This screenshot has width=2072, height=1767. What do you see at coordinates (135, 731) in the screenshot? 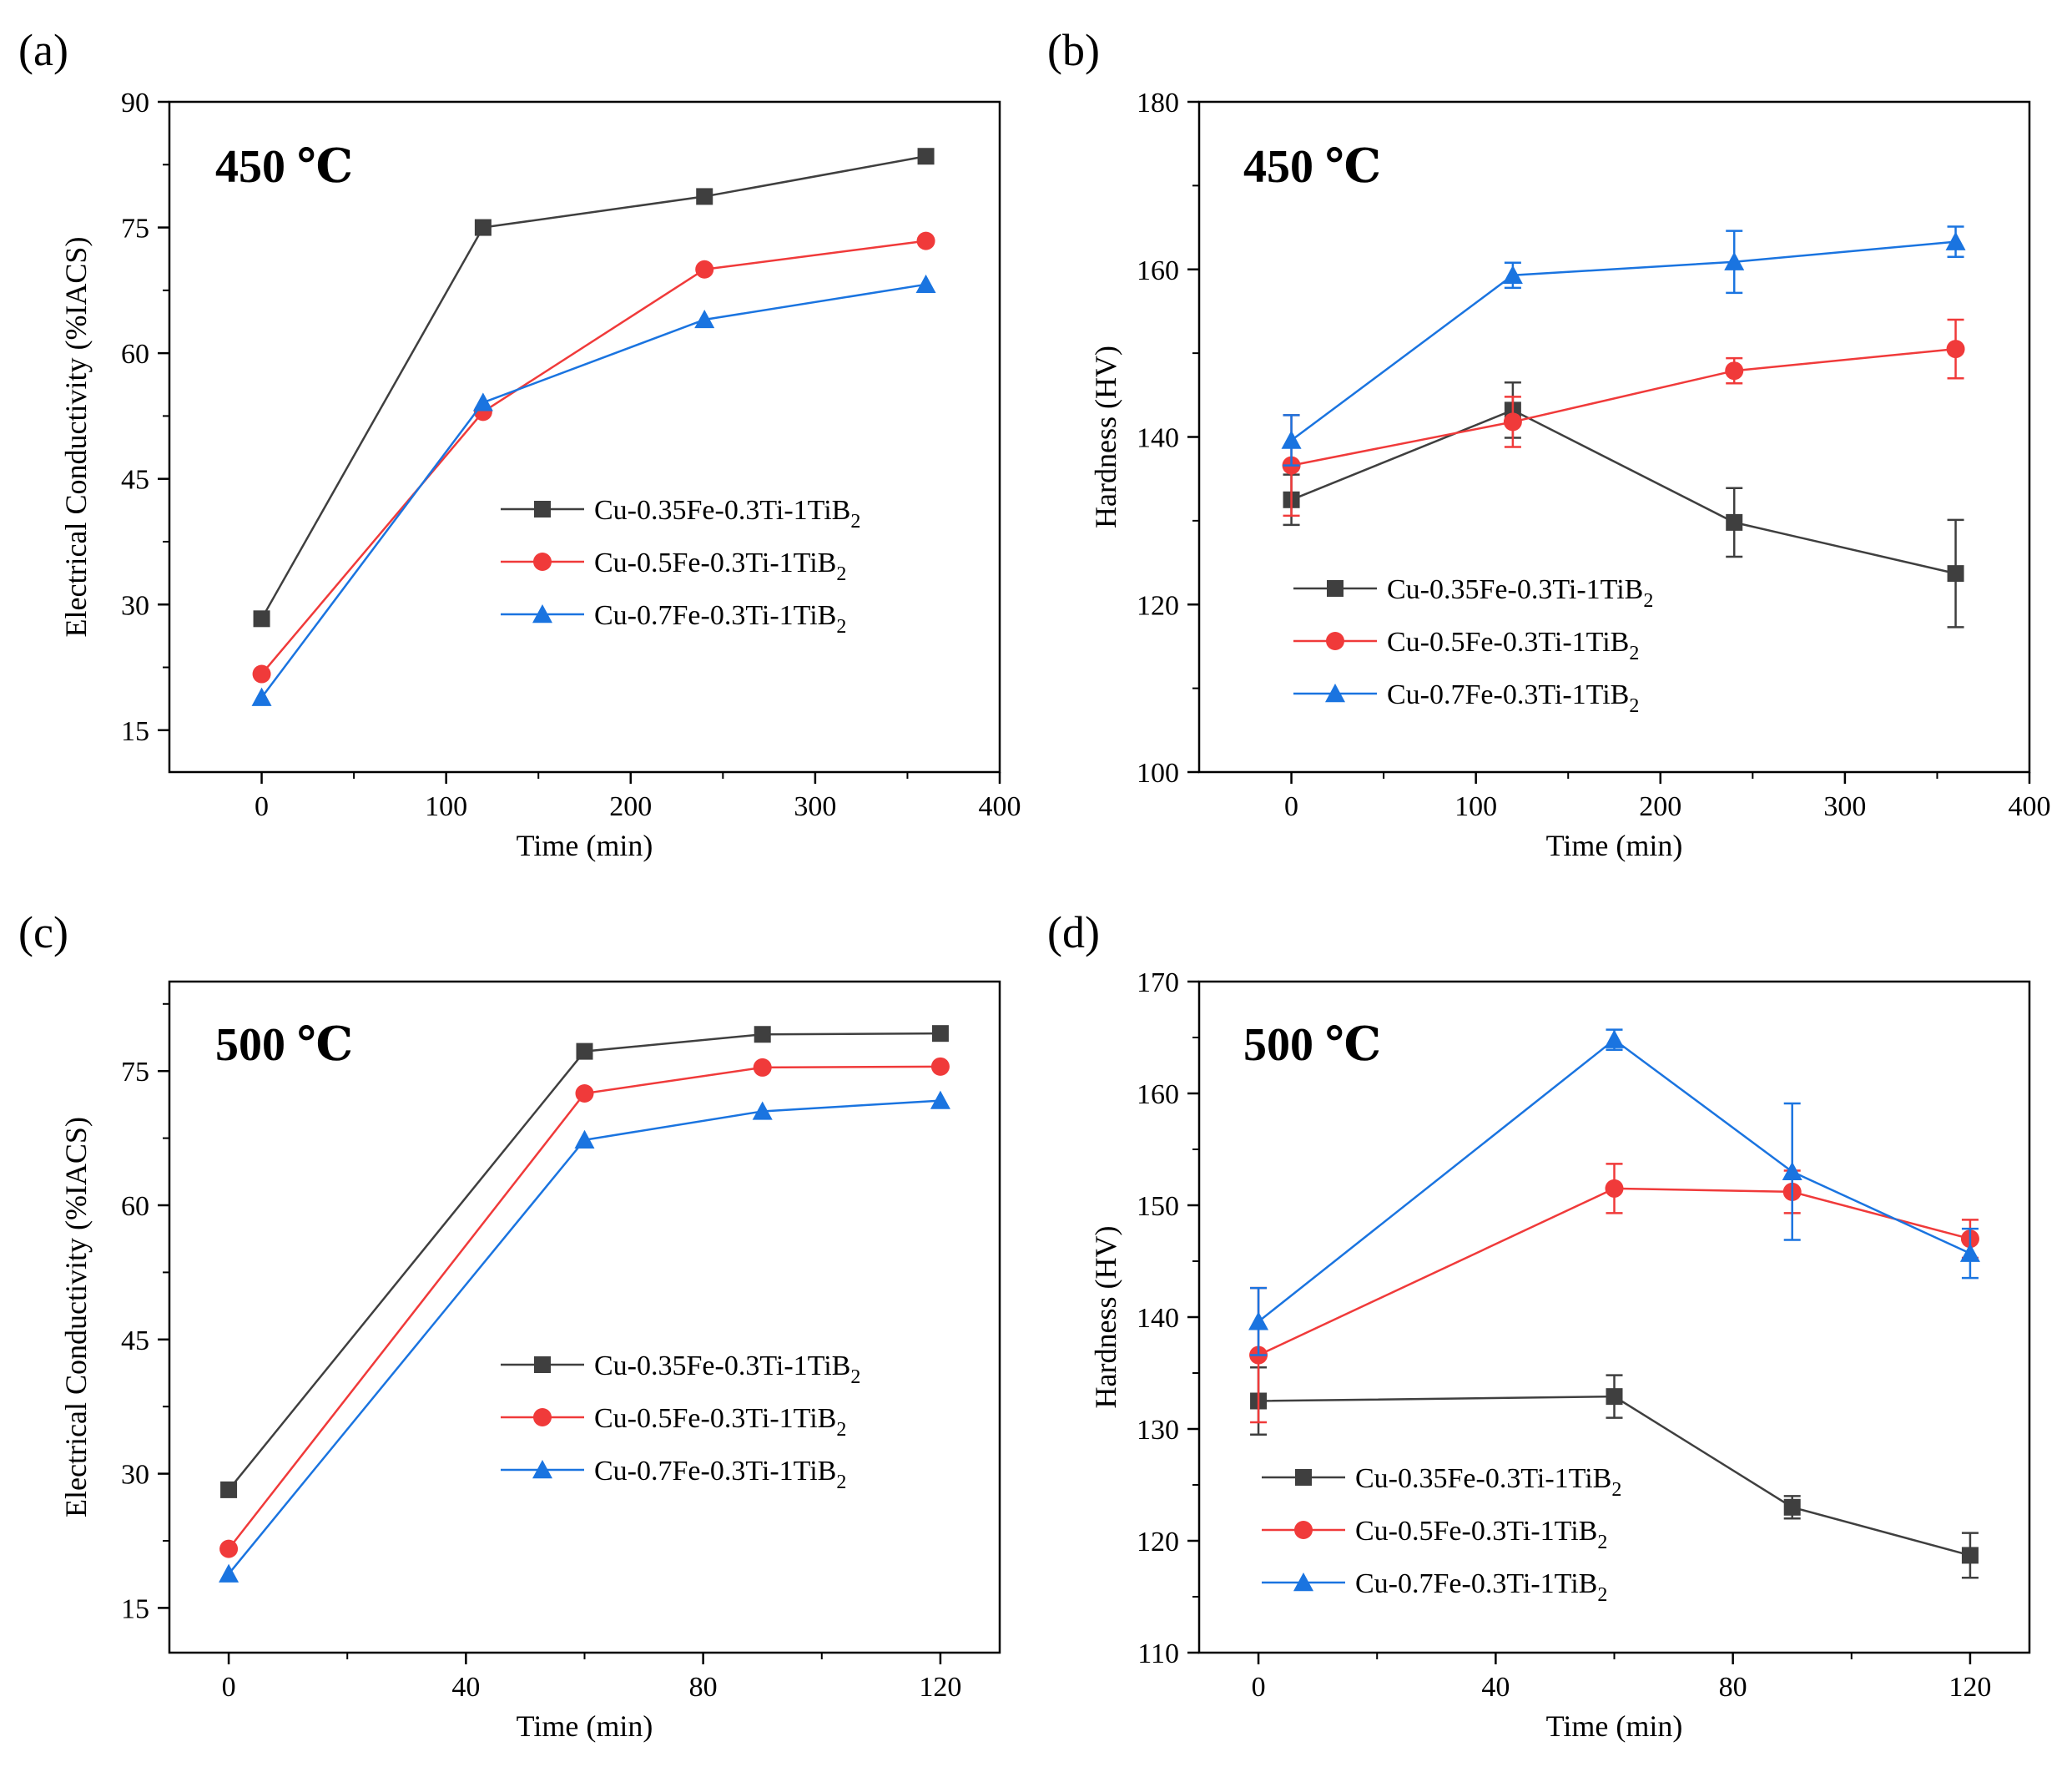
I see `y-tick-label: 15` at bounding box center [135, 731].